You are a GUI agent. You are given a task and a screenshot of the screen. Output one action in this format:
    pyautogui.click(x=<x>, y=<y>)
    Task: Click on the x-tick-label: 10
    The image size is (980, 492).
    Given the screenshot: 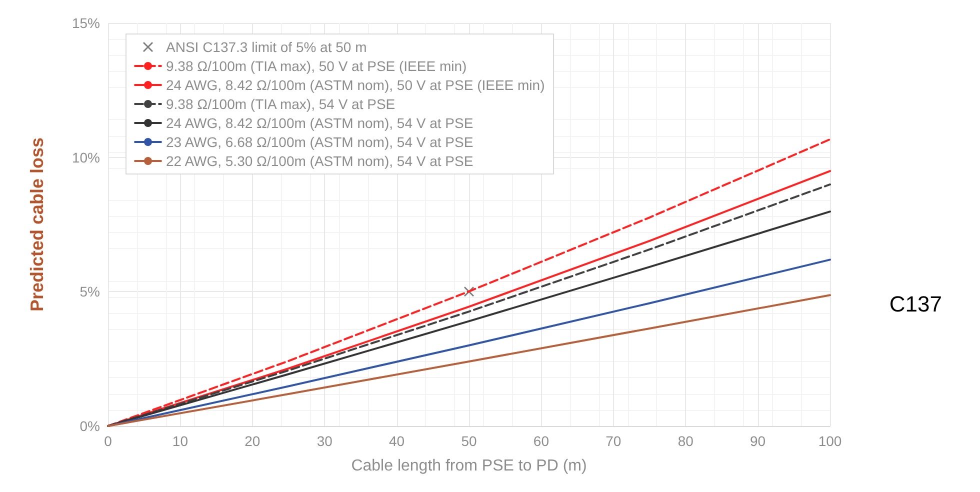 What is the action you would take?
    pyautogui.click(x=180, y=441)
    